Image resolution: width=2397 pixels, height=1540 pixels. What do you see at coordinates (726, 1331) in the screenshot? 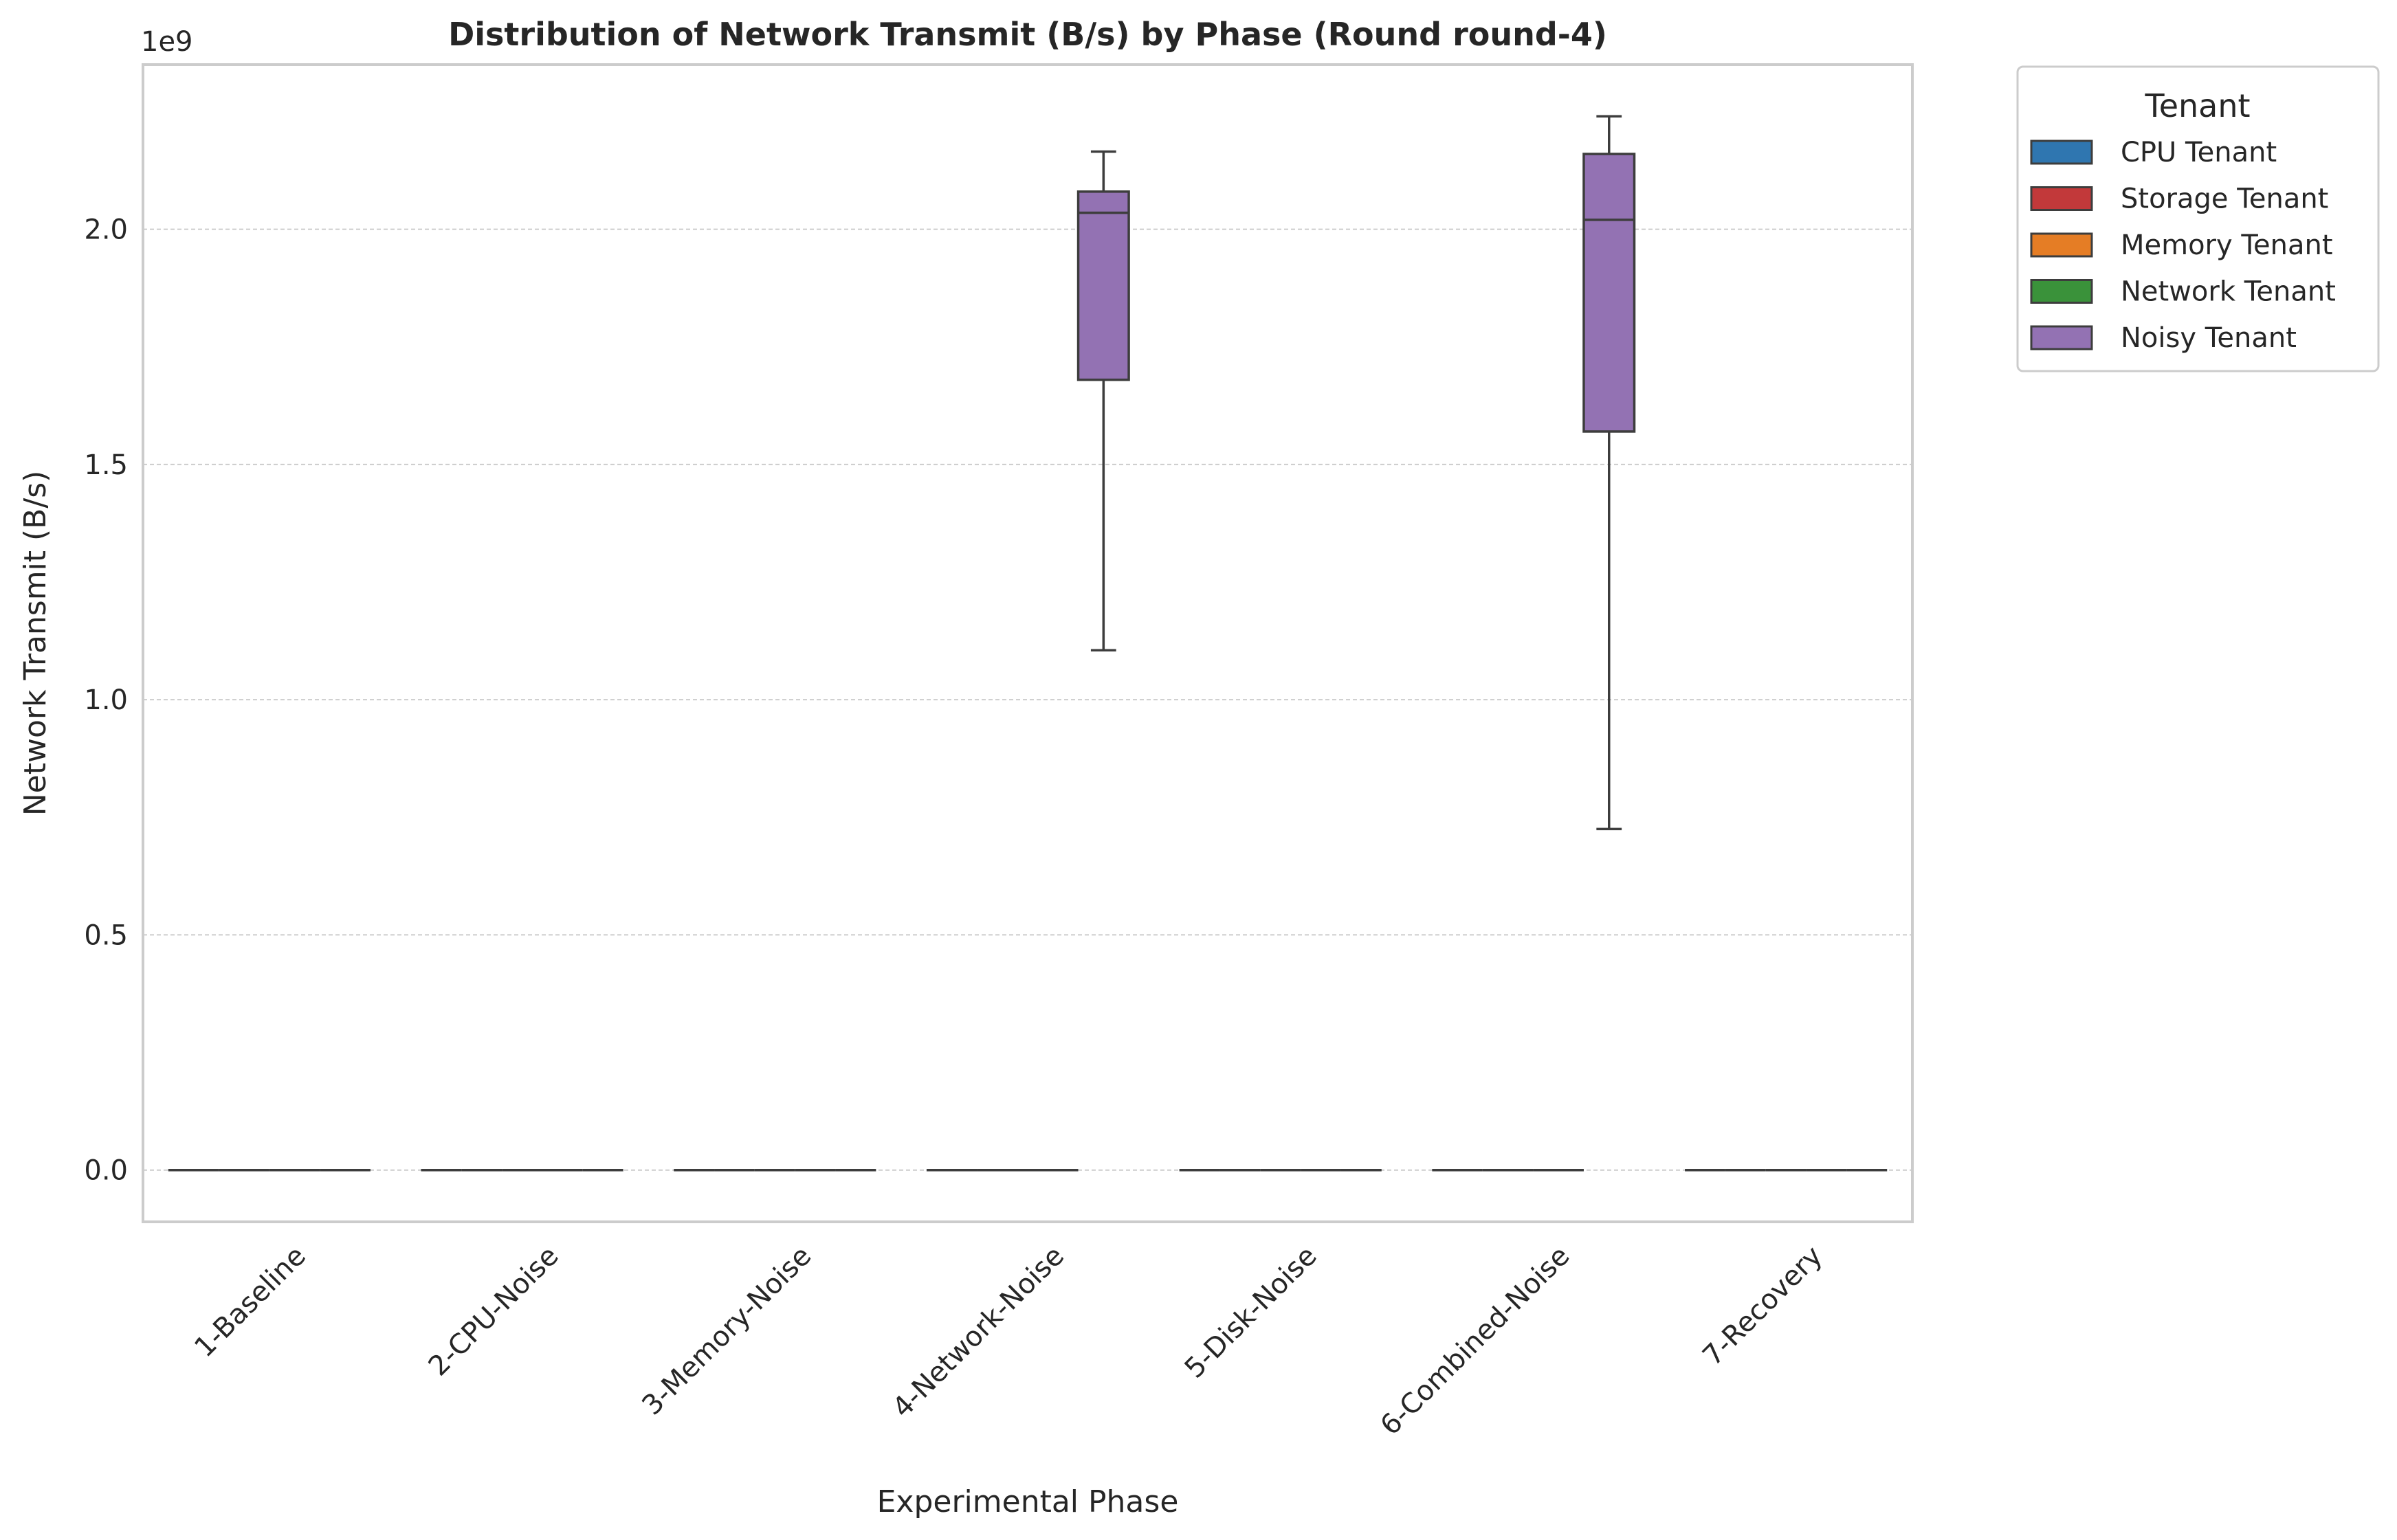
I see `x-tick-label: 3-Memory-Noise` at bounding box center [726, 1331].